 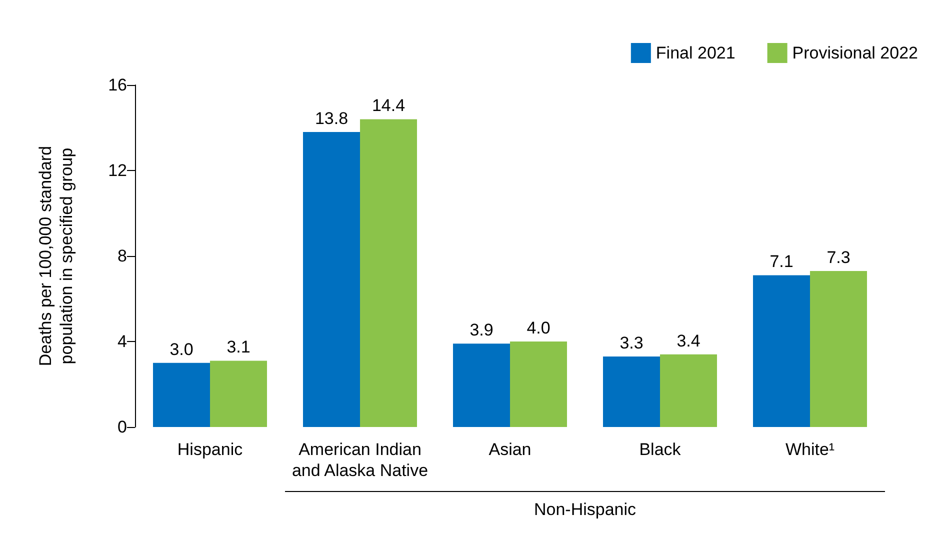 I want to click on y-tick-label: 16, so click(x=117, y=85).